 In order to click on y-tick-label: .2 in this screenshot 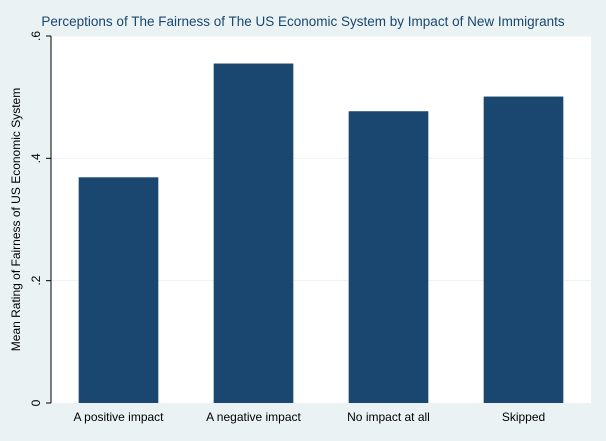, I will do `click(36, 280)`.